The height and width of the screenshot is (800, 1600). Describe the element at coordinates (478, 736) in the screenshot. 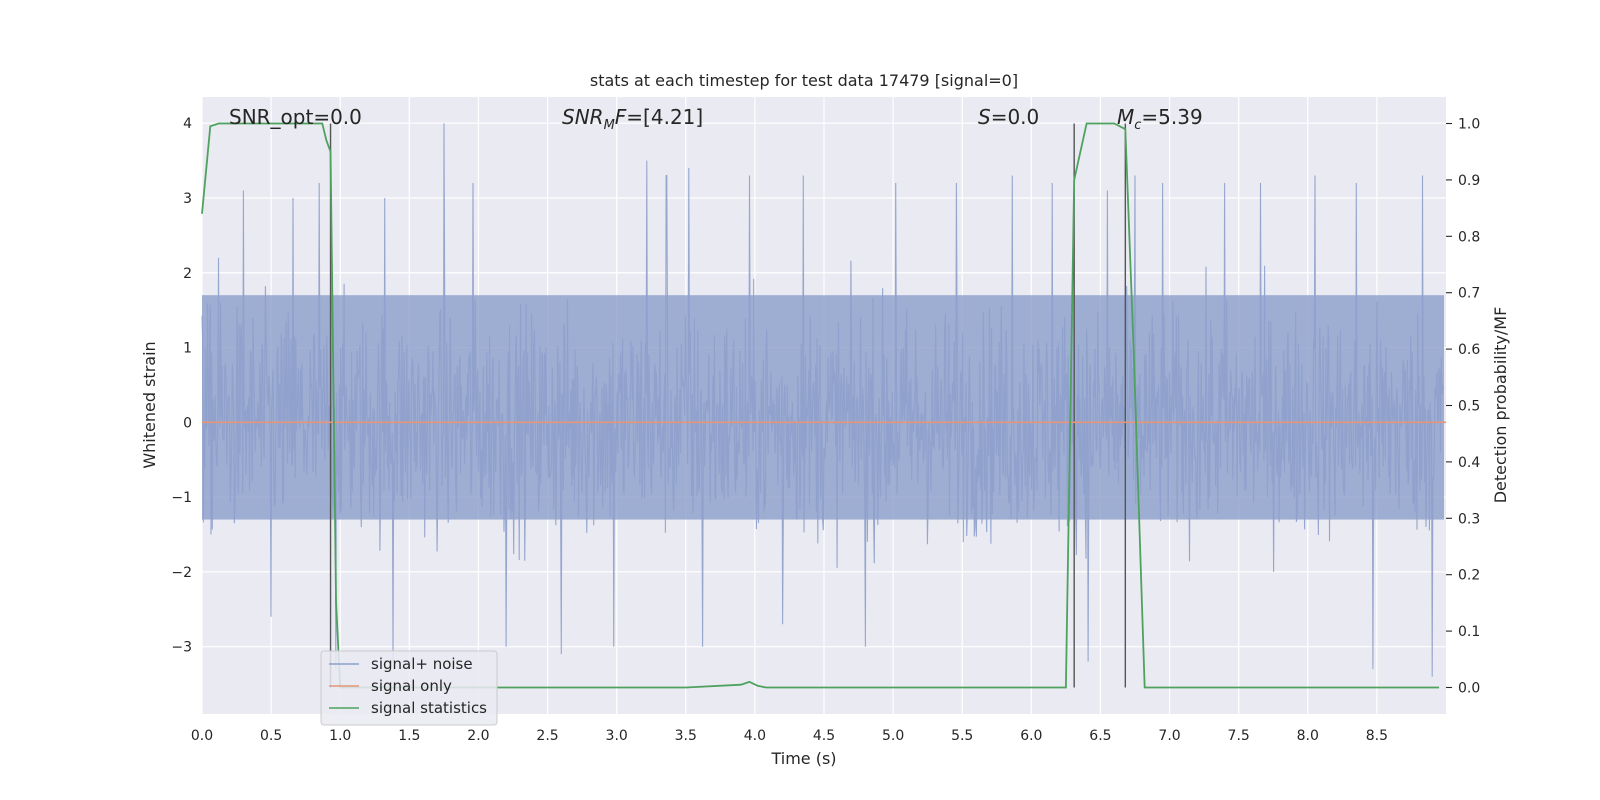

I see `x-tick-label: 2.0` at that location.